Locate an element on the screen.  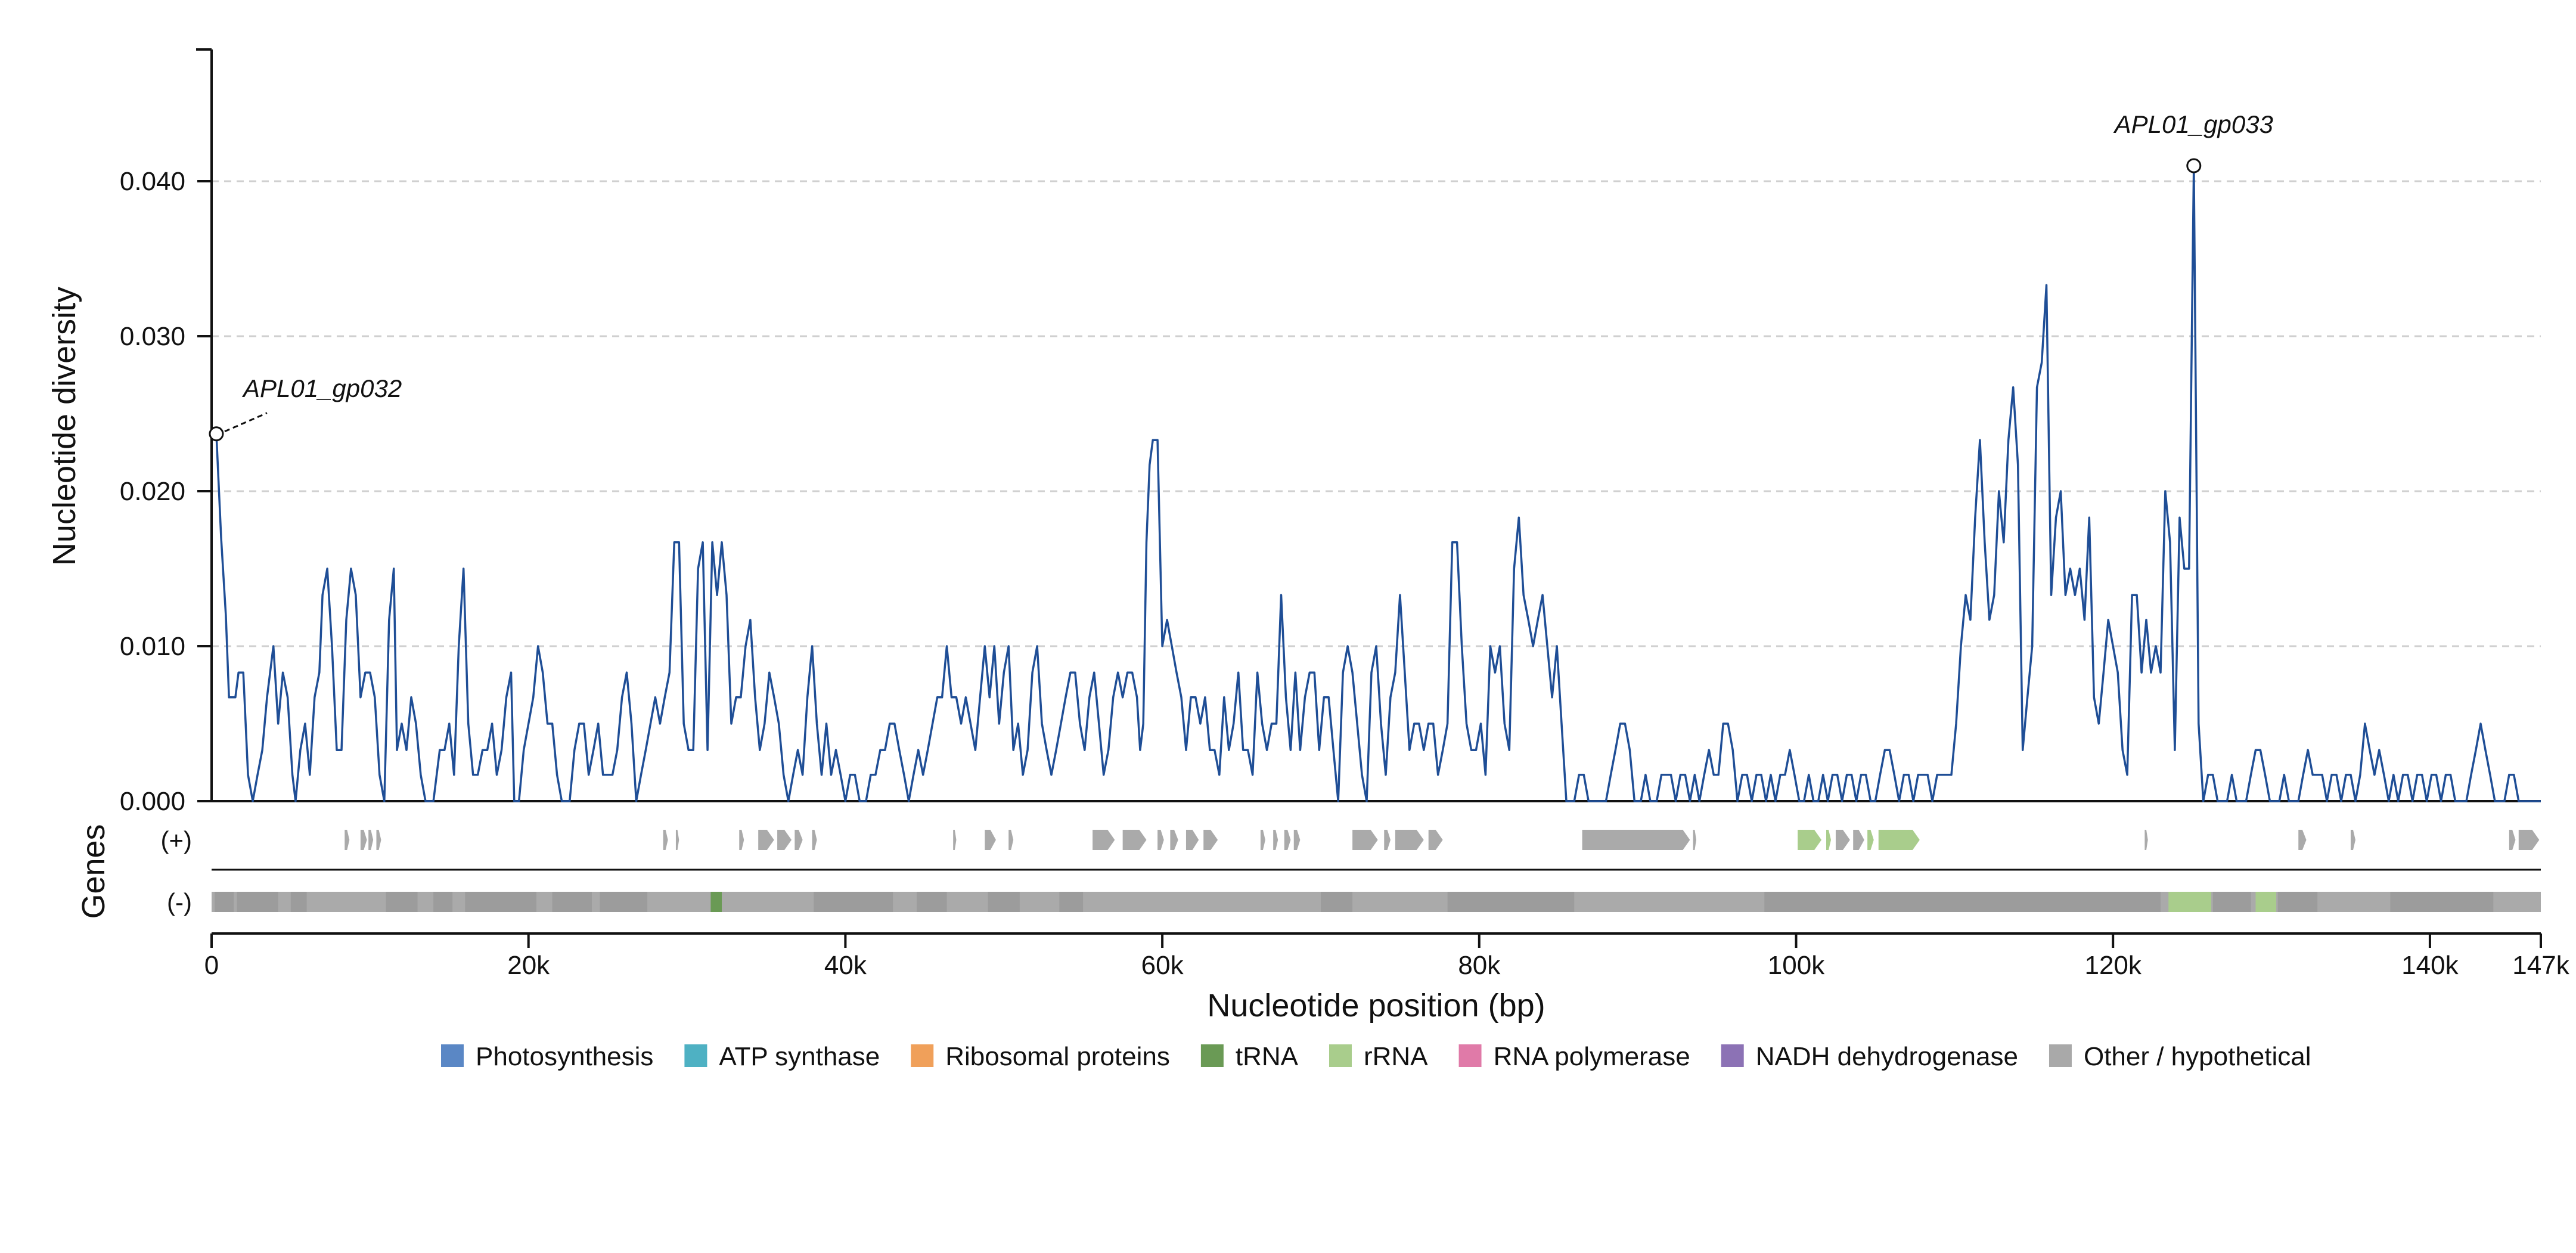
x-tick-label: 100k is located at coordinates (1797, 965).